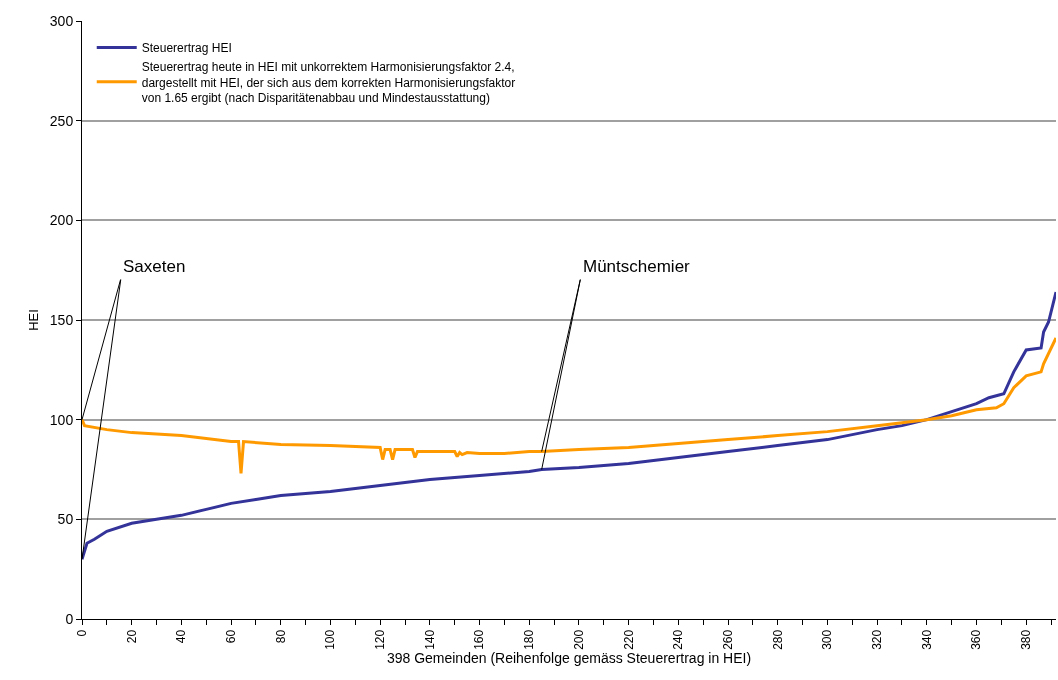  I want to click on x-tick-label: 160, so click(479, 639).